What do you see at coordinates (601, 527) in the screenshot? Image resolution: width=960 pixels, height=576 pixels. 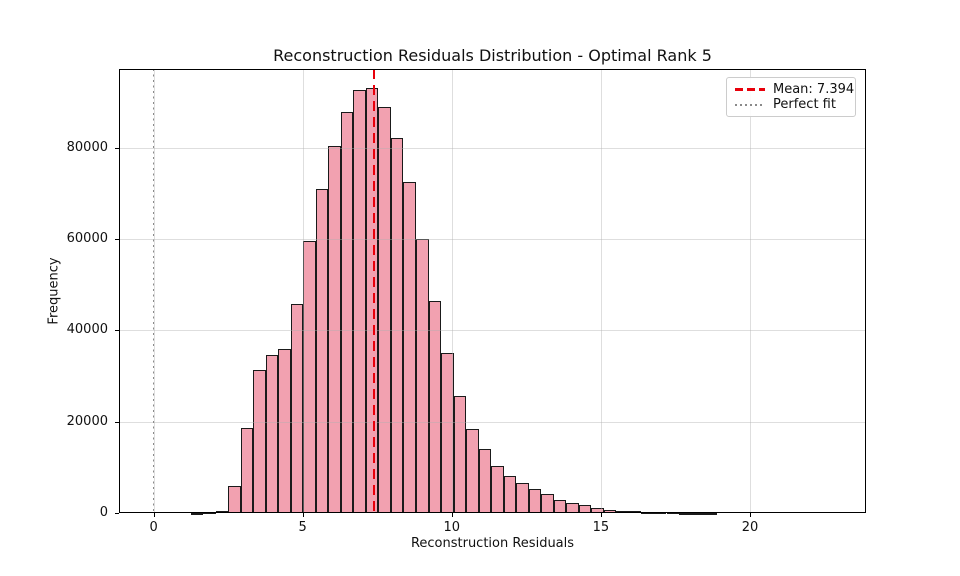 I see `x-tick-label: 15` at bounding box center [601, 527].